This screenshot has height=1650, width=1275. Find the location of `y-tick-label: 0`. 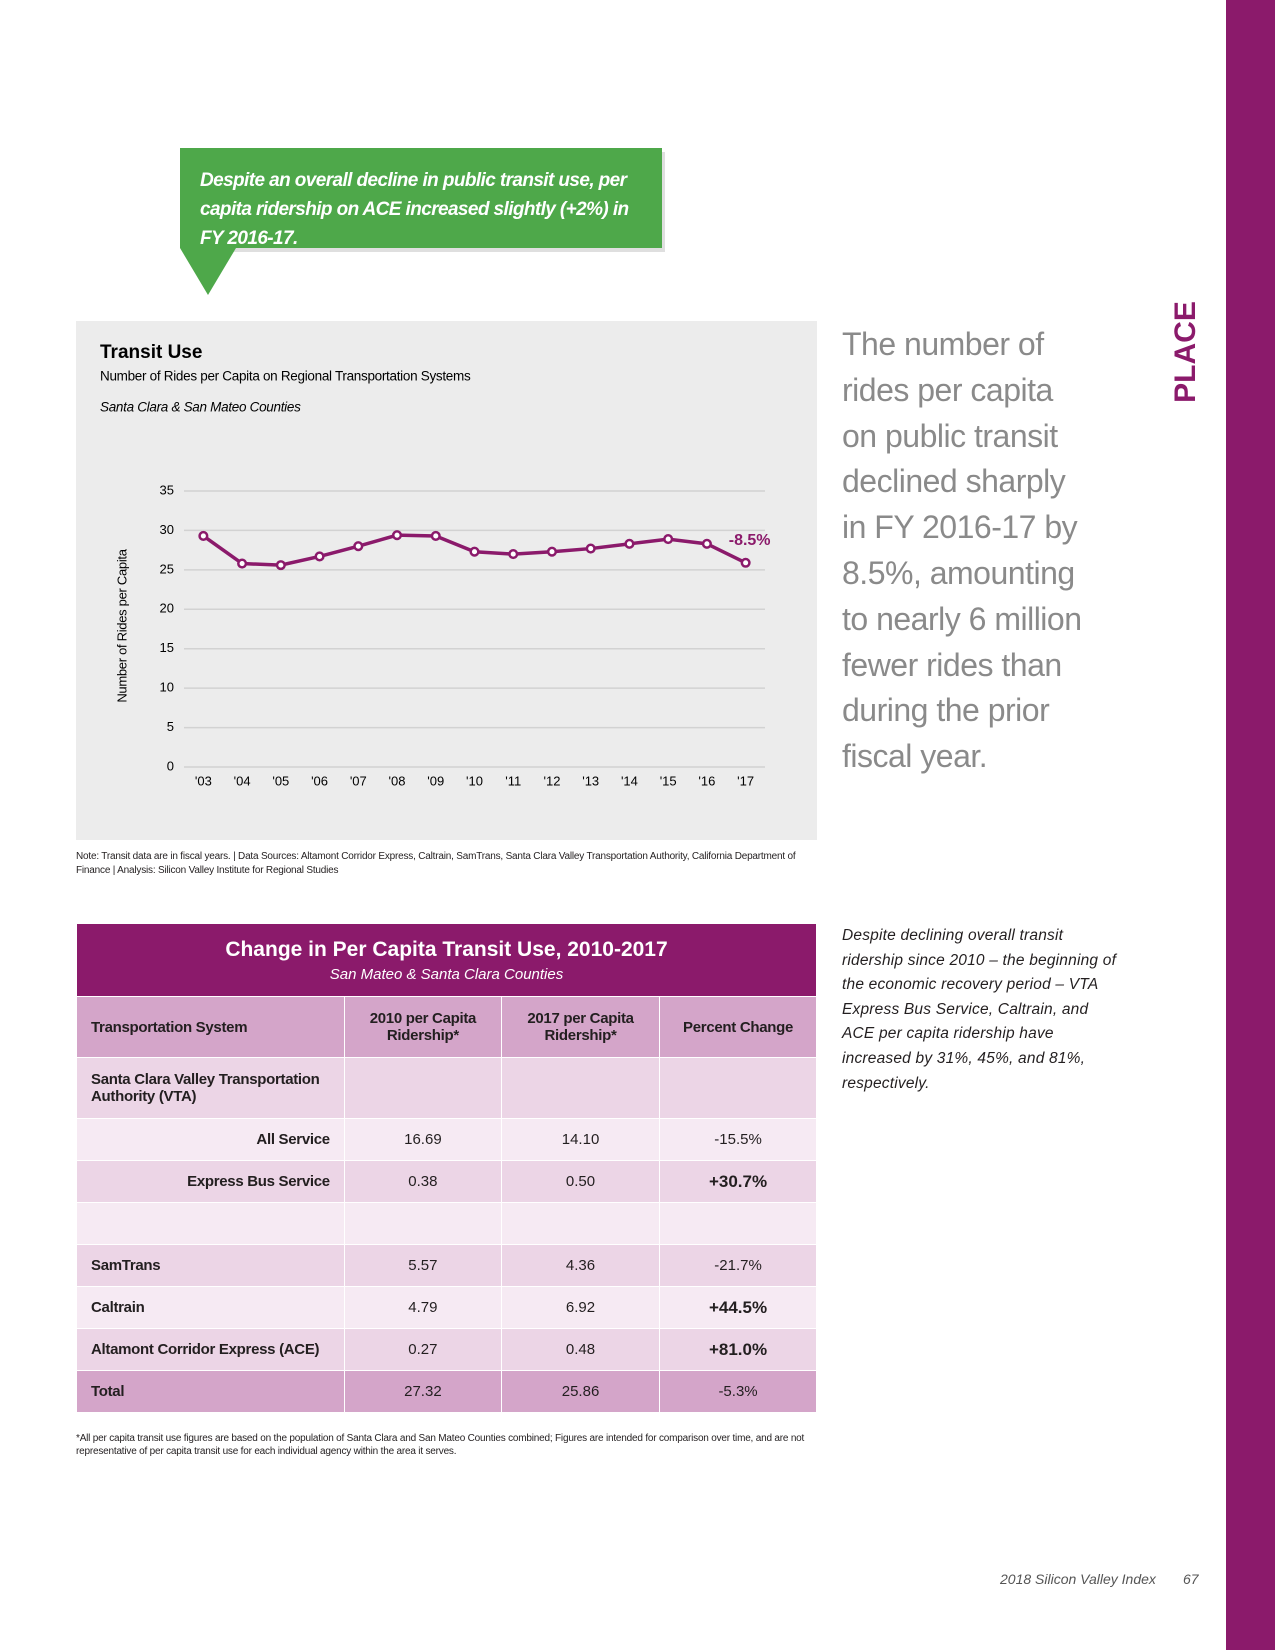

y-tick-label: 0 is located at coordinates (170, 765).